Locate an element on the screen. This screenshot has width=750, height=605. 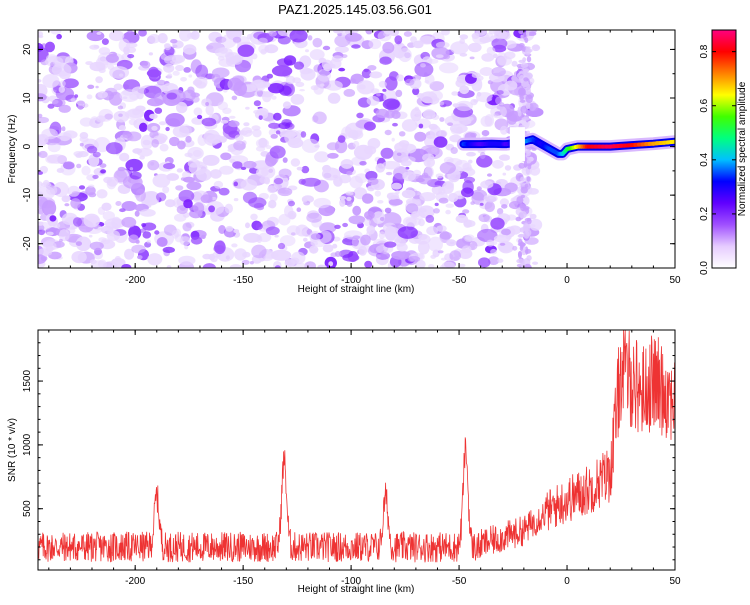
colorbar-gradient is located at coordinates (724, 149).